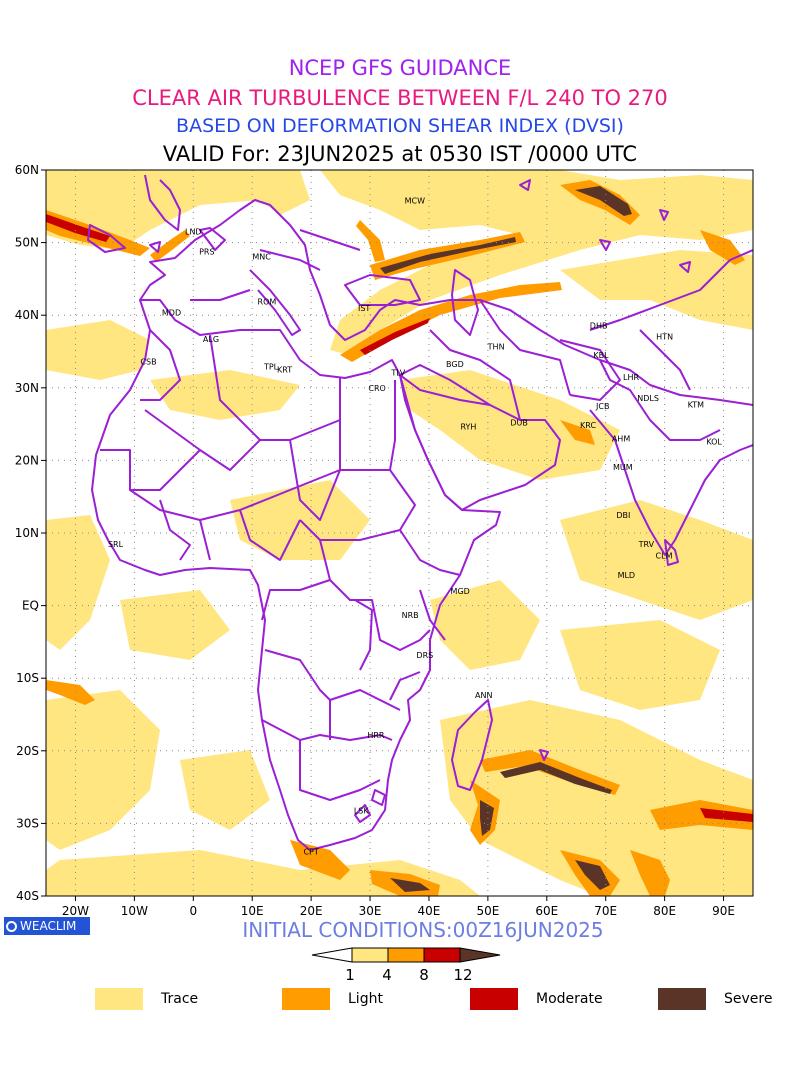 The width and height of the screenshot is (800, 1067). What do you see at coordinates (460, 591) in the screenshot?
I see `station-label: MGD` at bounding box center [460, 591].